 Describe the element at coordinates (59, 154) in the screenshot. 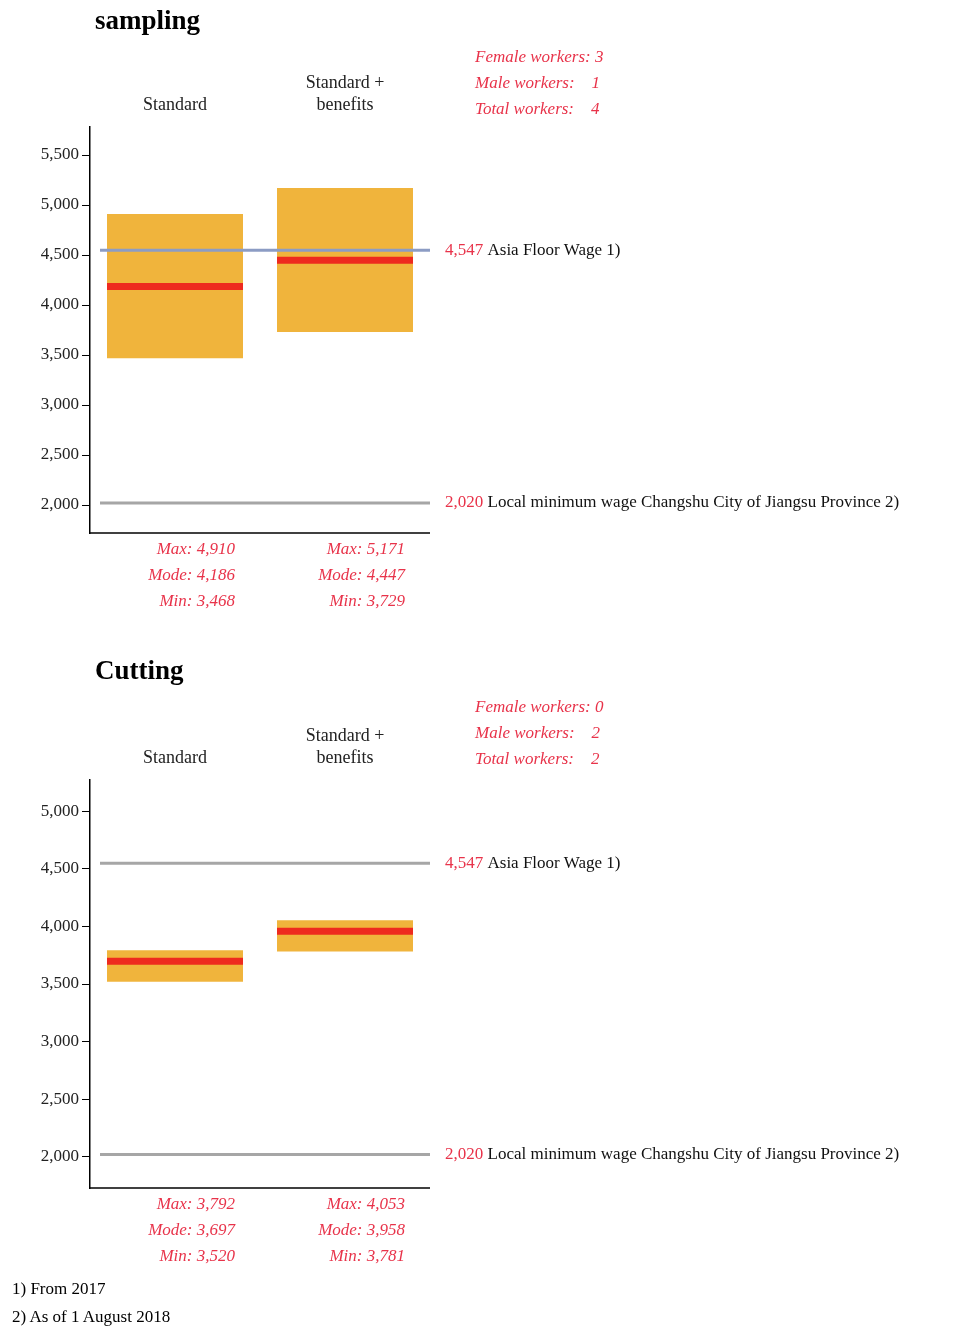

I see `y-tick-label: 5,500` at that location.